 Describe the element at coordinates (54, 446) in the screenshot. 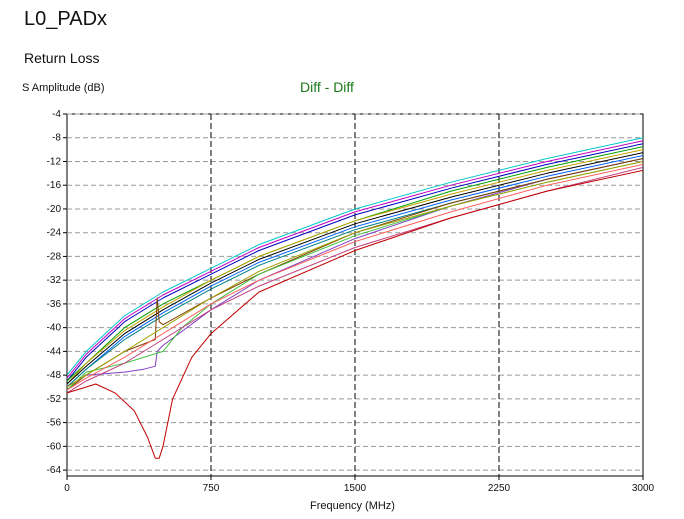

I see `y-tick-label: -60` at that location.